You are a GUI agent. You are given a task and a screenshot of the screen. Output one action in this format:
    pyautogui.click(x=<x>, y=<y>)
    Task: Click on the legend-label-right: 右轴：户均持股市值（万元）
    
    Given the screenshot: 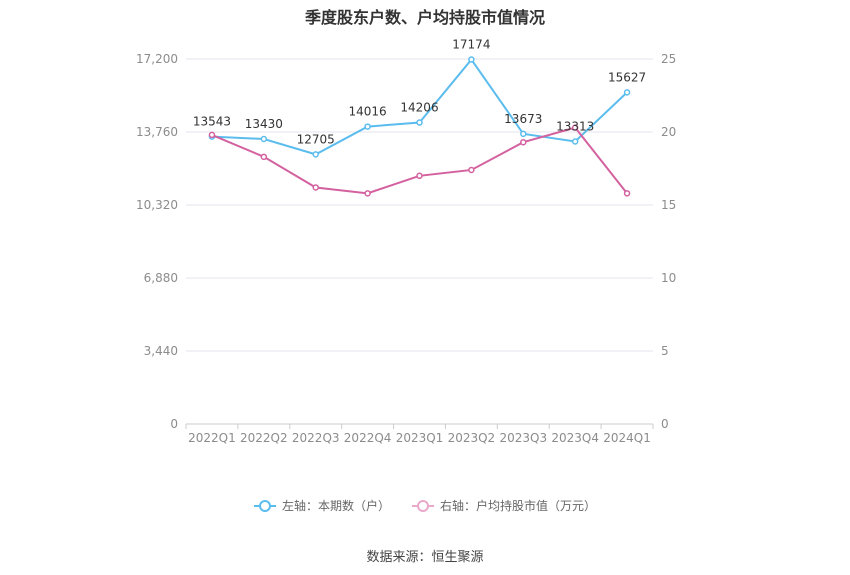 What is the action you would take?
    pyautogui.click(x=518, y=506)
    